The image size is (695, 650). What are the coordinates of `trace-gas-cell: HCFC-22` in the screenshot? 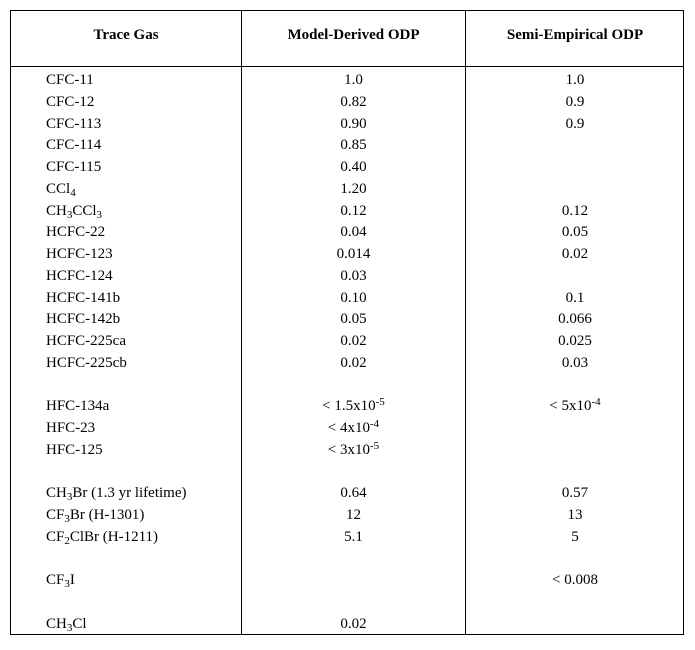 It's located at (76, 232).